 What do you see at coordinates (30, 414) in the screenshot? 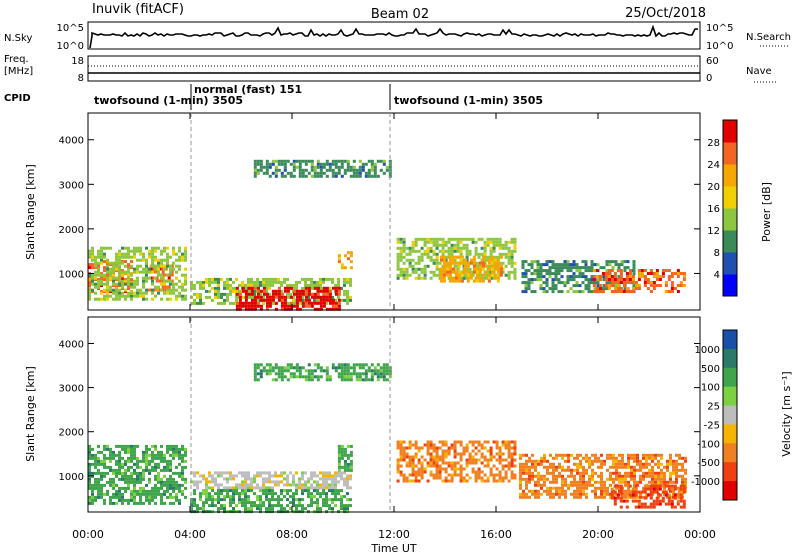
I see `velocity-ylabel: Slant Range [km]` at bounding box center [30, 414].